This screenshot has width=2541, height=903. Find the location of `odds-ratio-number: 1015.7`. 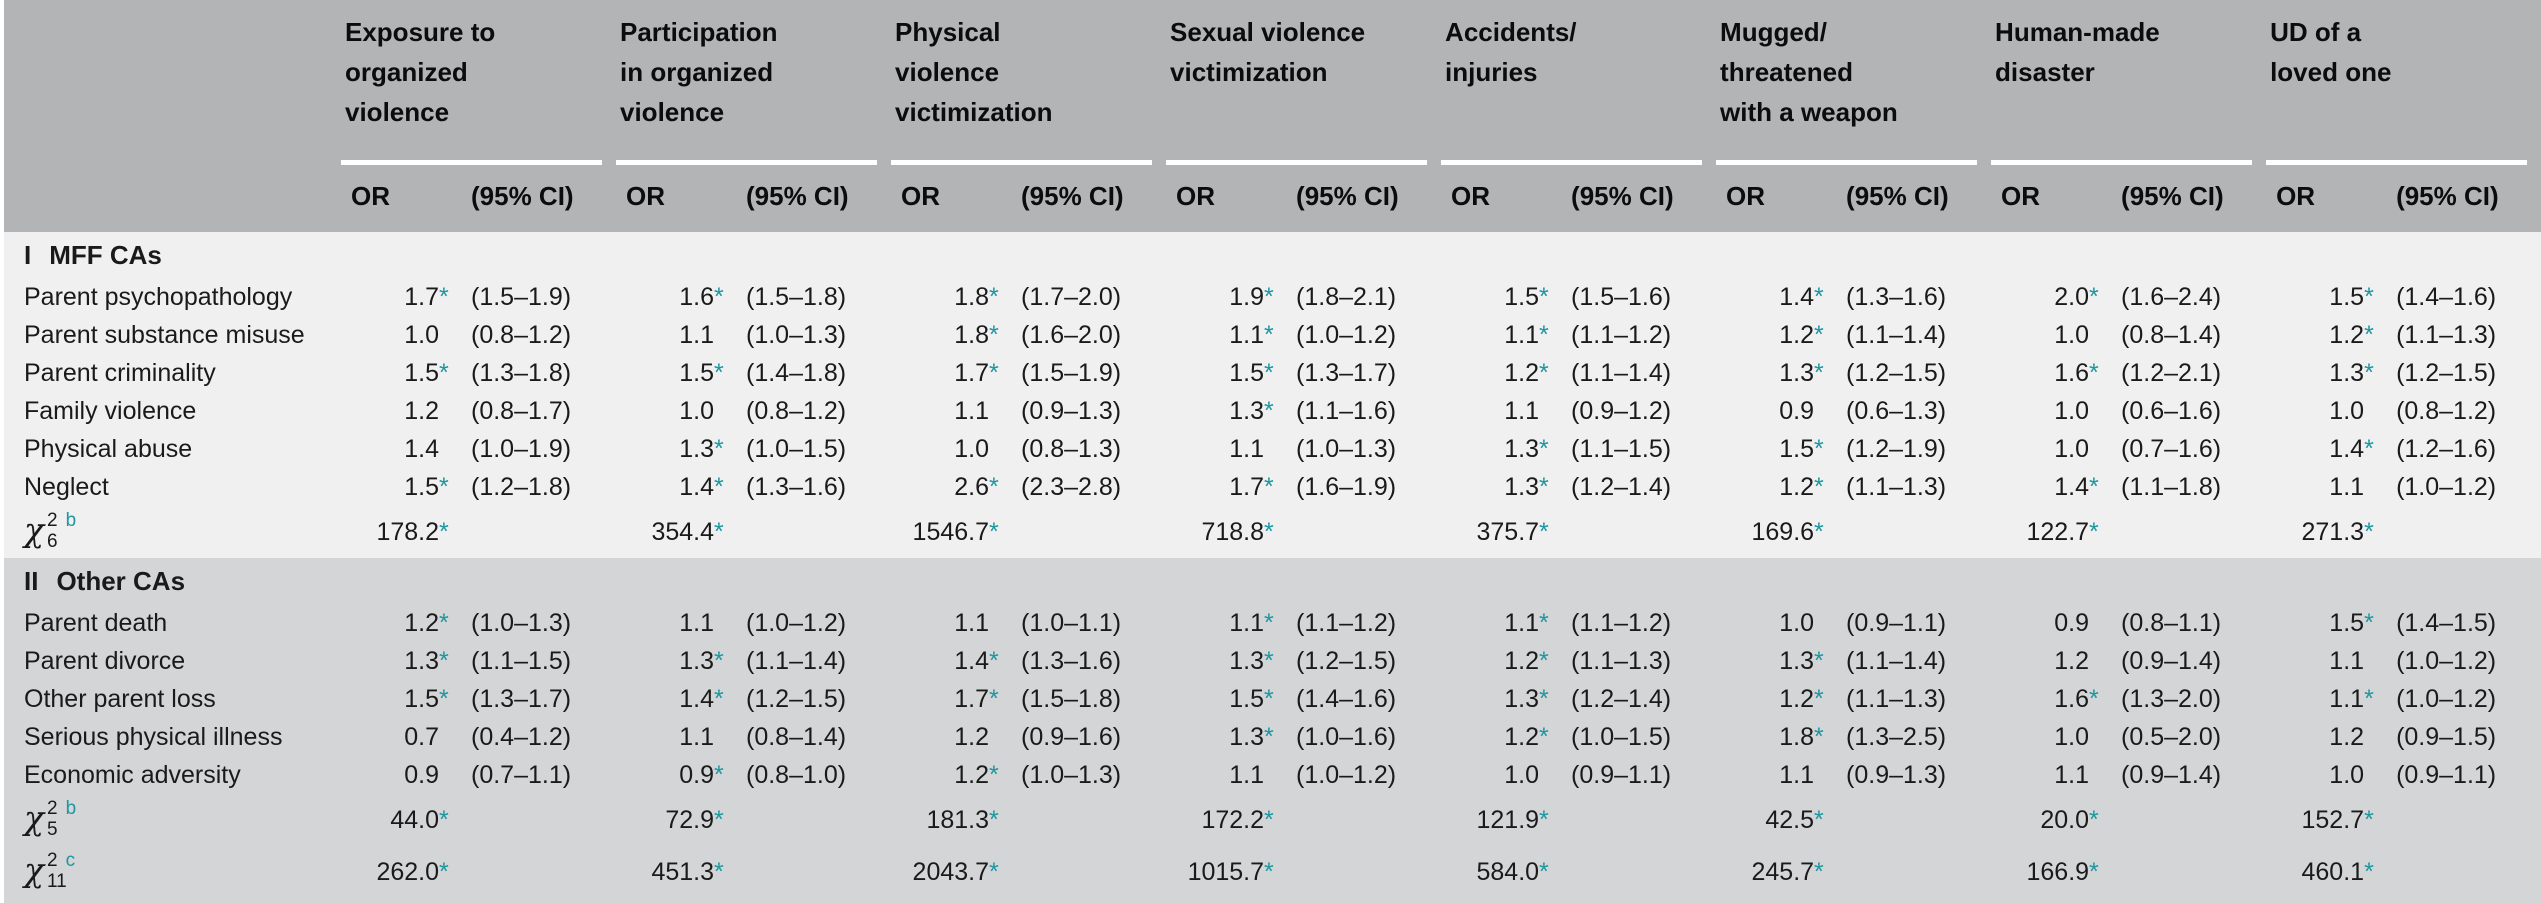

odds-ratio-number: 1015.7 is located at coordinates (1226, 871).